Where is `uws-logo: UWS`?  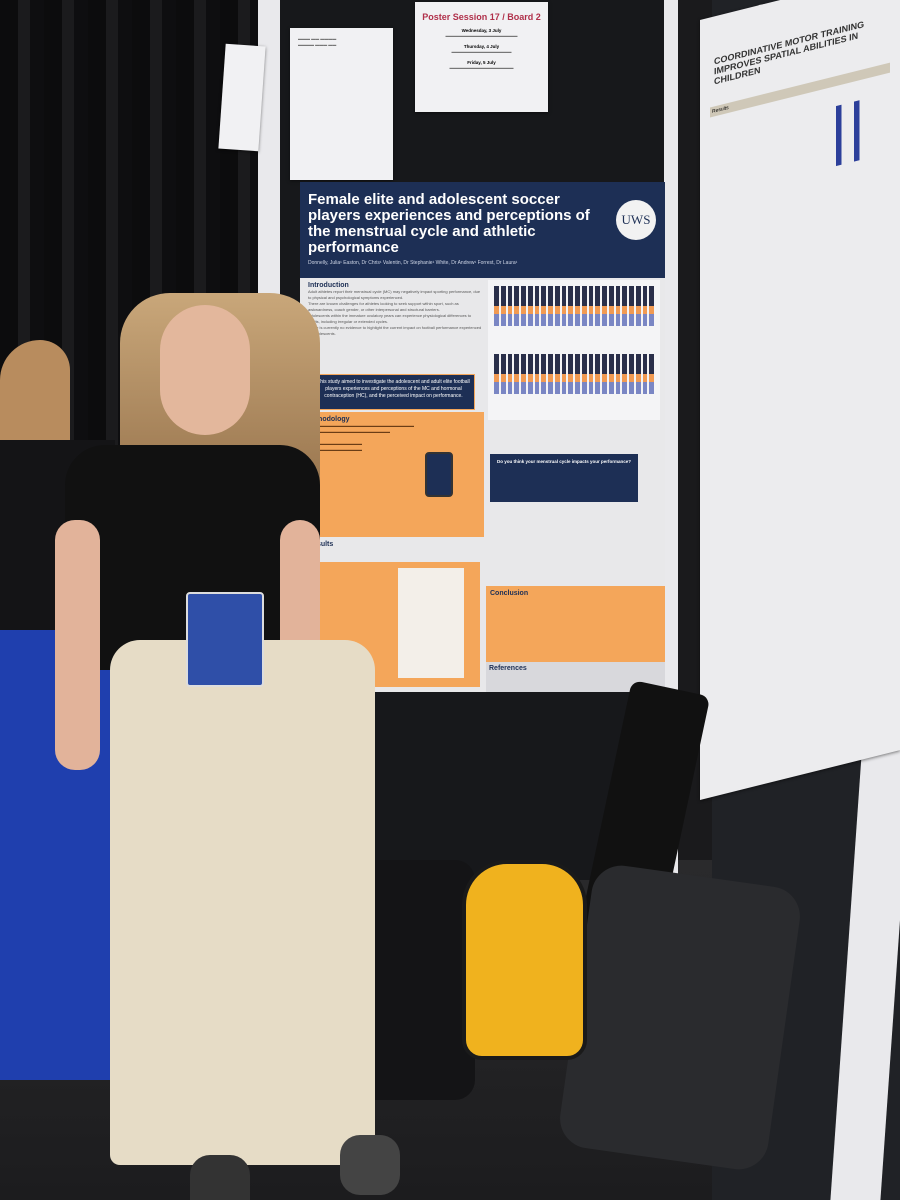 uws-logo: UWS is located at coordinates (636, 220).